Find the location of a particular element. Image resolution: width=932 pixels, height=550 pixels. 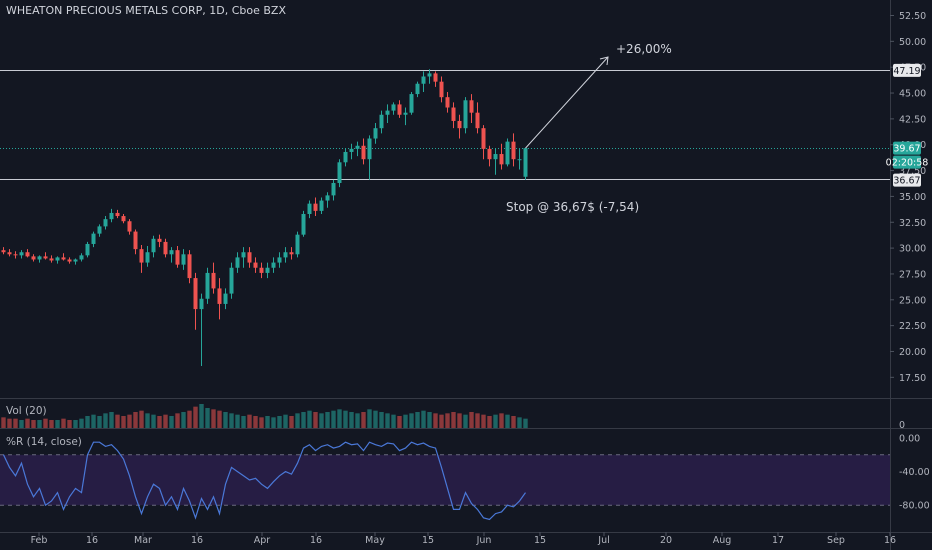

time-label: Apr is located at coordinates (262, 540).